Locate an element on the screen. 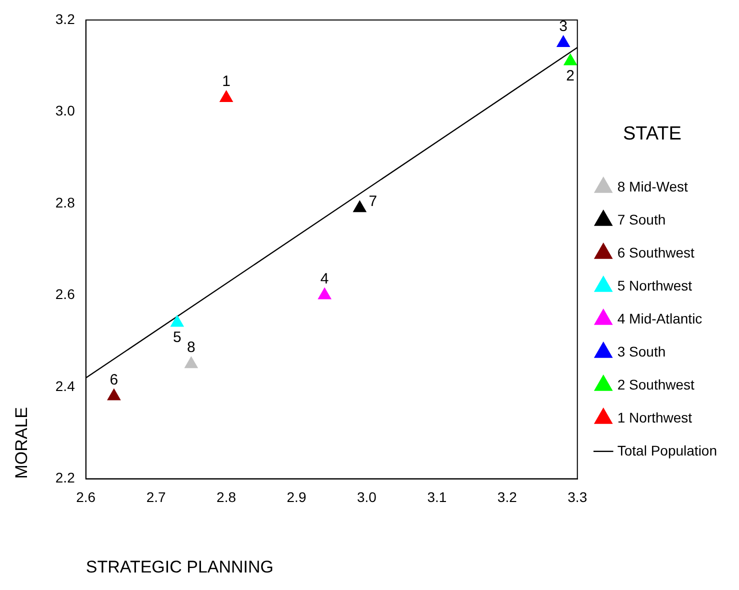  annotation: 8 is located at coordinates (191, 347).